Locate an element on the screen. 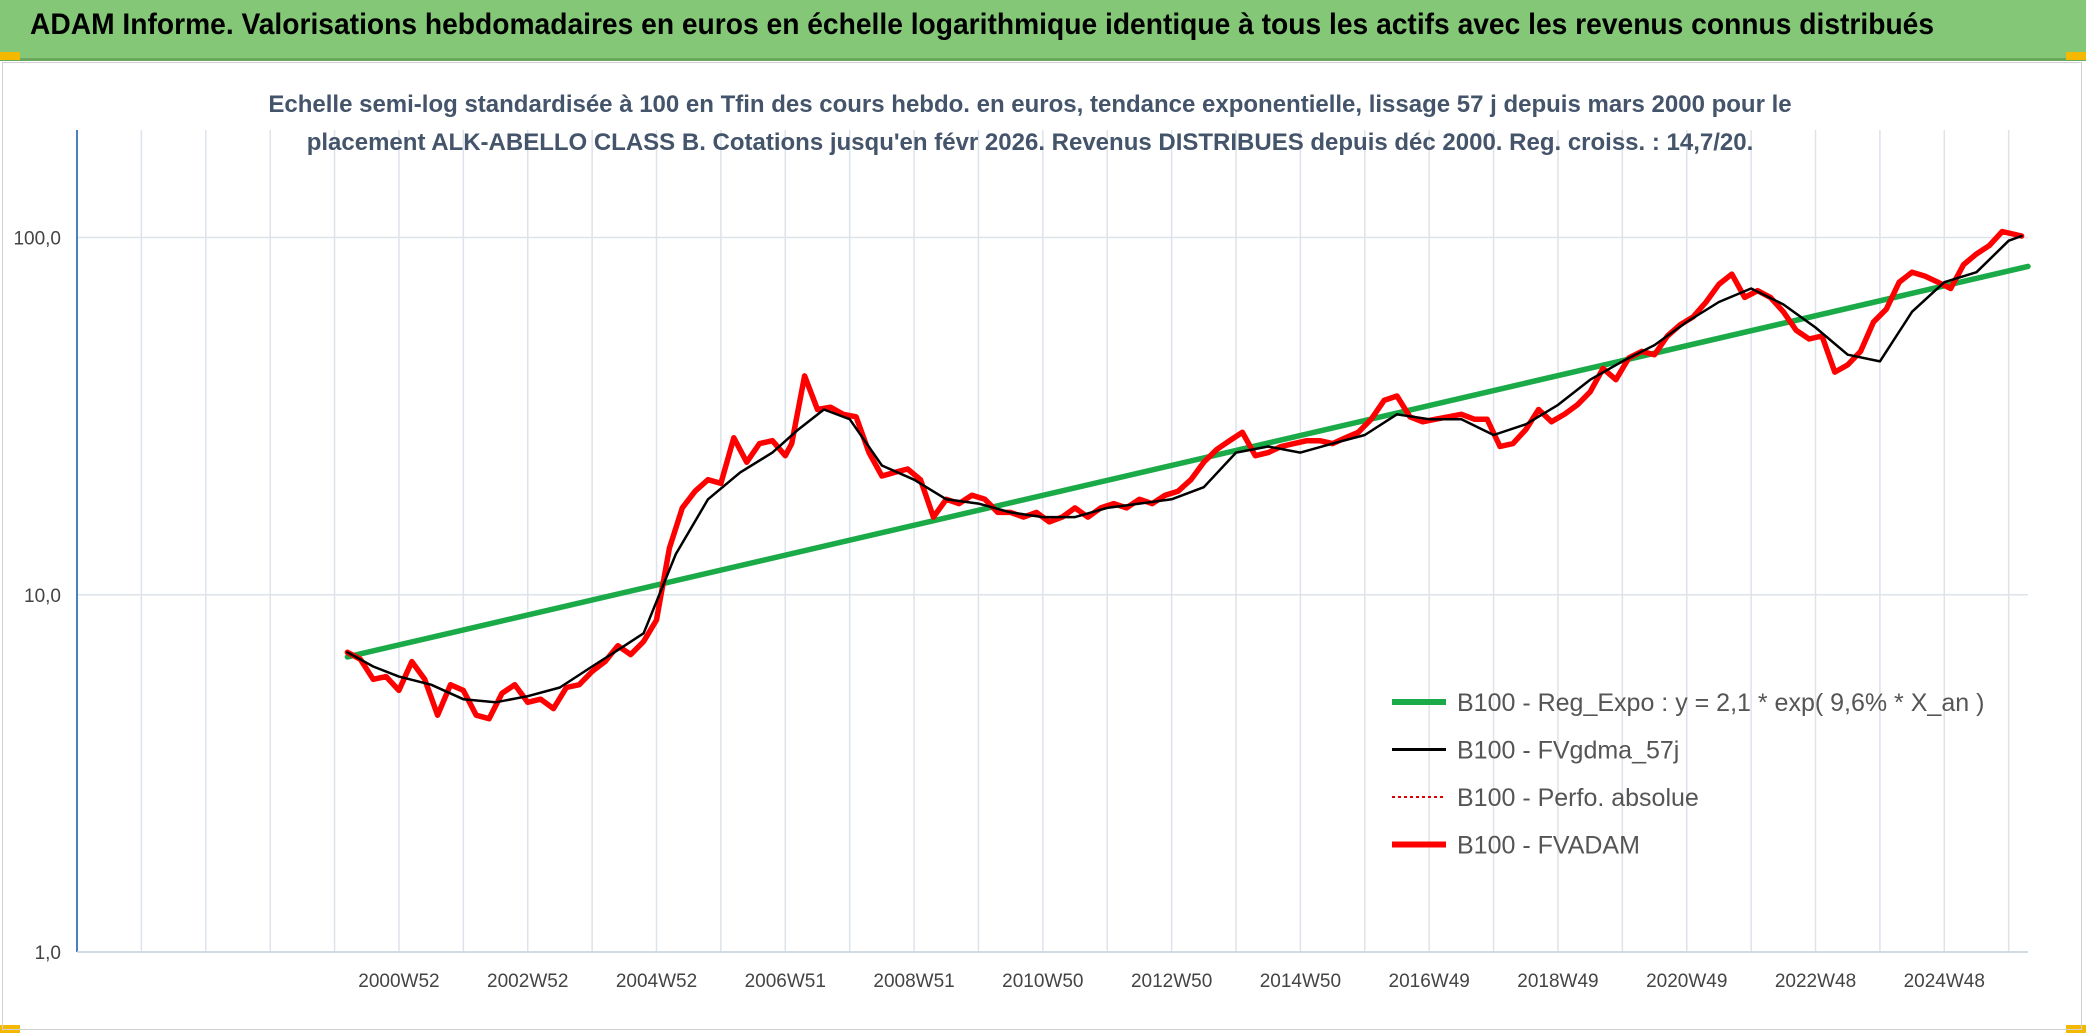  y-tick-label: 10,0 is located at coordinates (42, 596).